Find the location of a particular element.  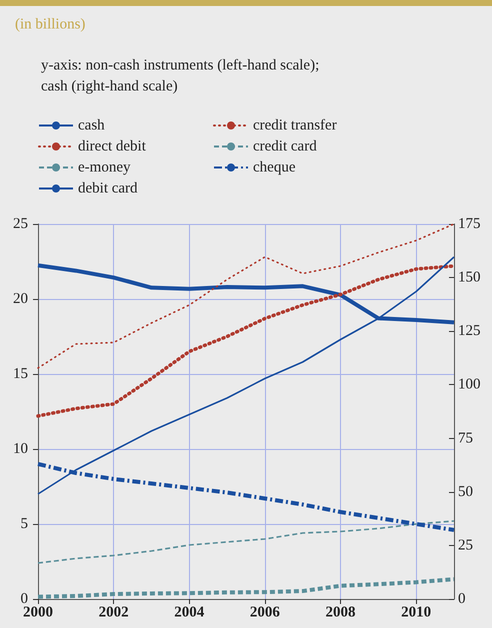

x-tick-label: 2006 is located at coordinates (265, 612).